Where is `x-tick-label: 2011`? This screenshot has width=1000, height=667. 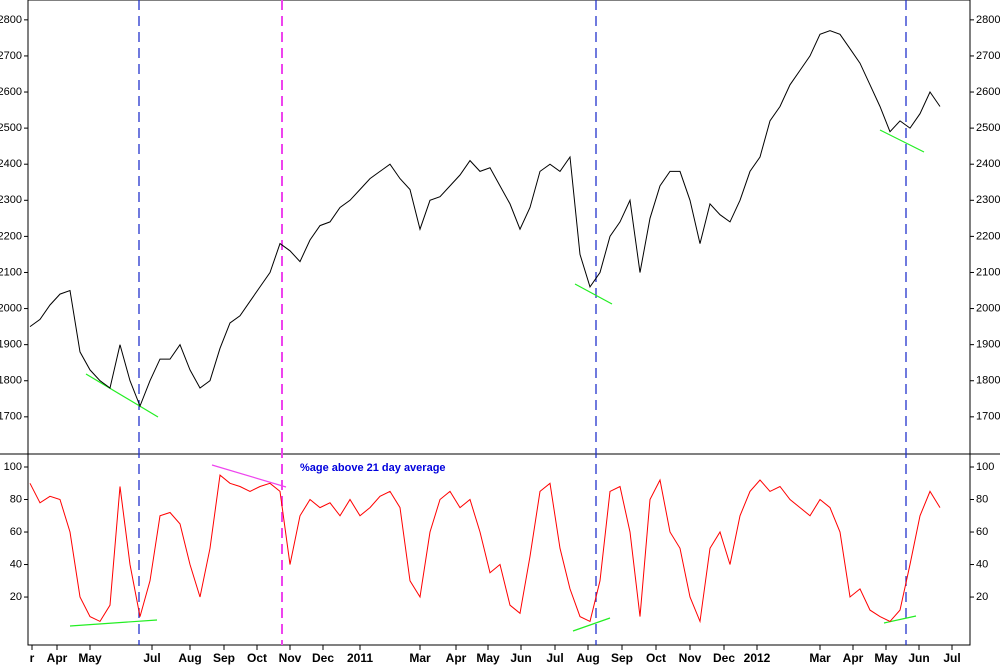
x-tick-label: 2011 is located at coordinates (360, 658).